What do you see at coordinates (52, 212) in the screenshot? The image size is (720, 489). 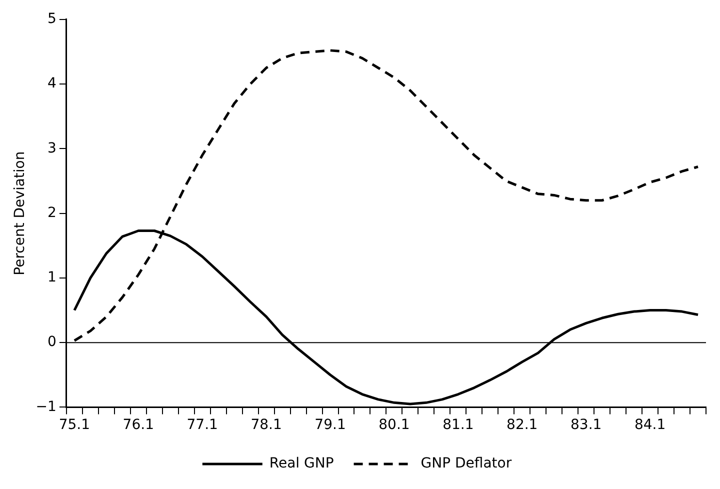 I see `y-tick-label: 2` at bounding box center [52, 212].